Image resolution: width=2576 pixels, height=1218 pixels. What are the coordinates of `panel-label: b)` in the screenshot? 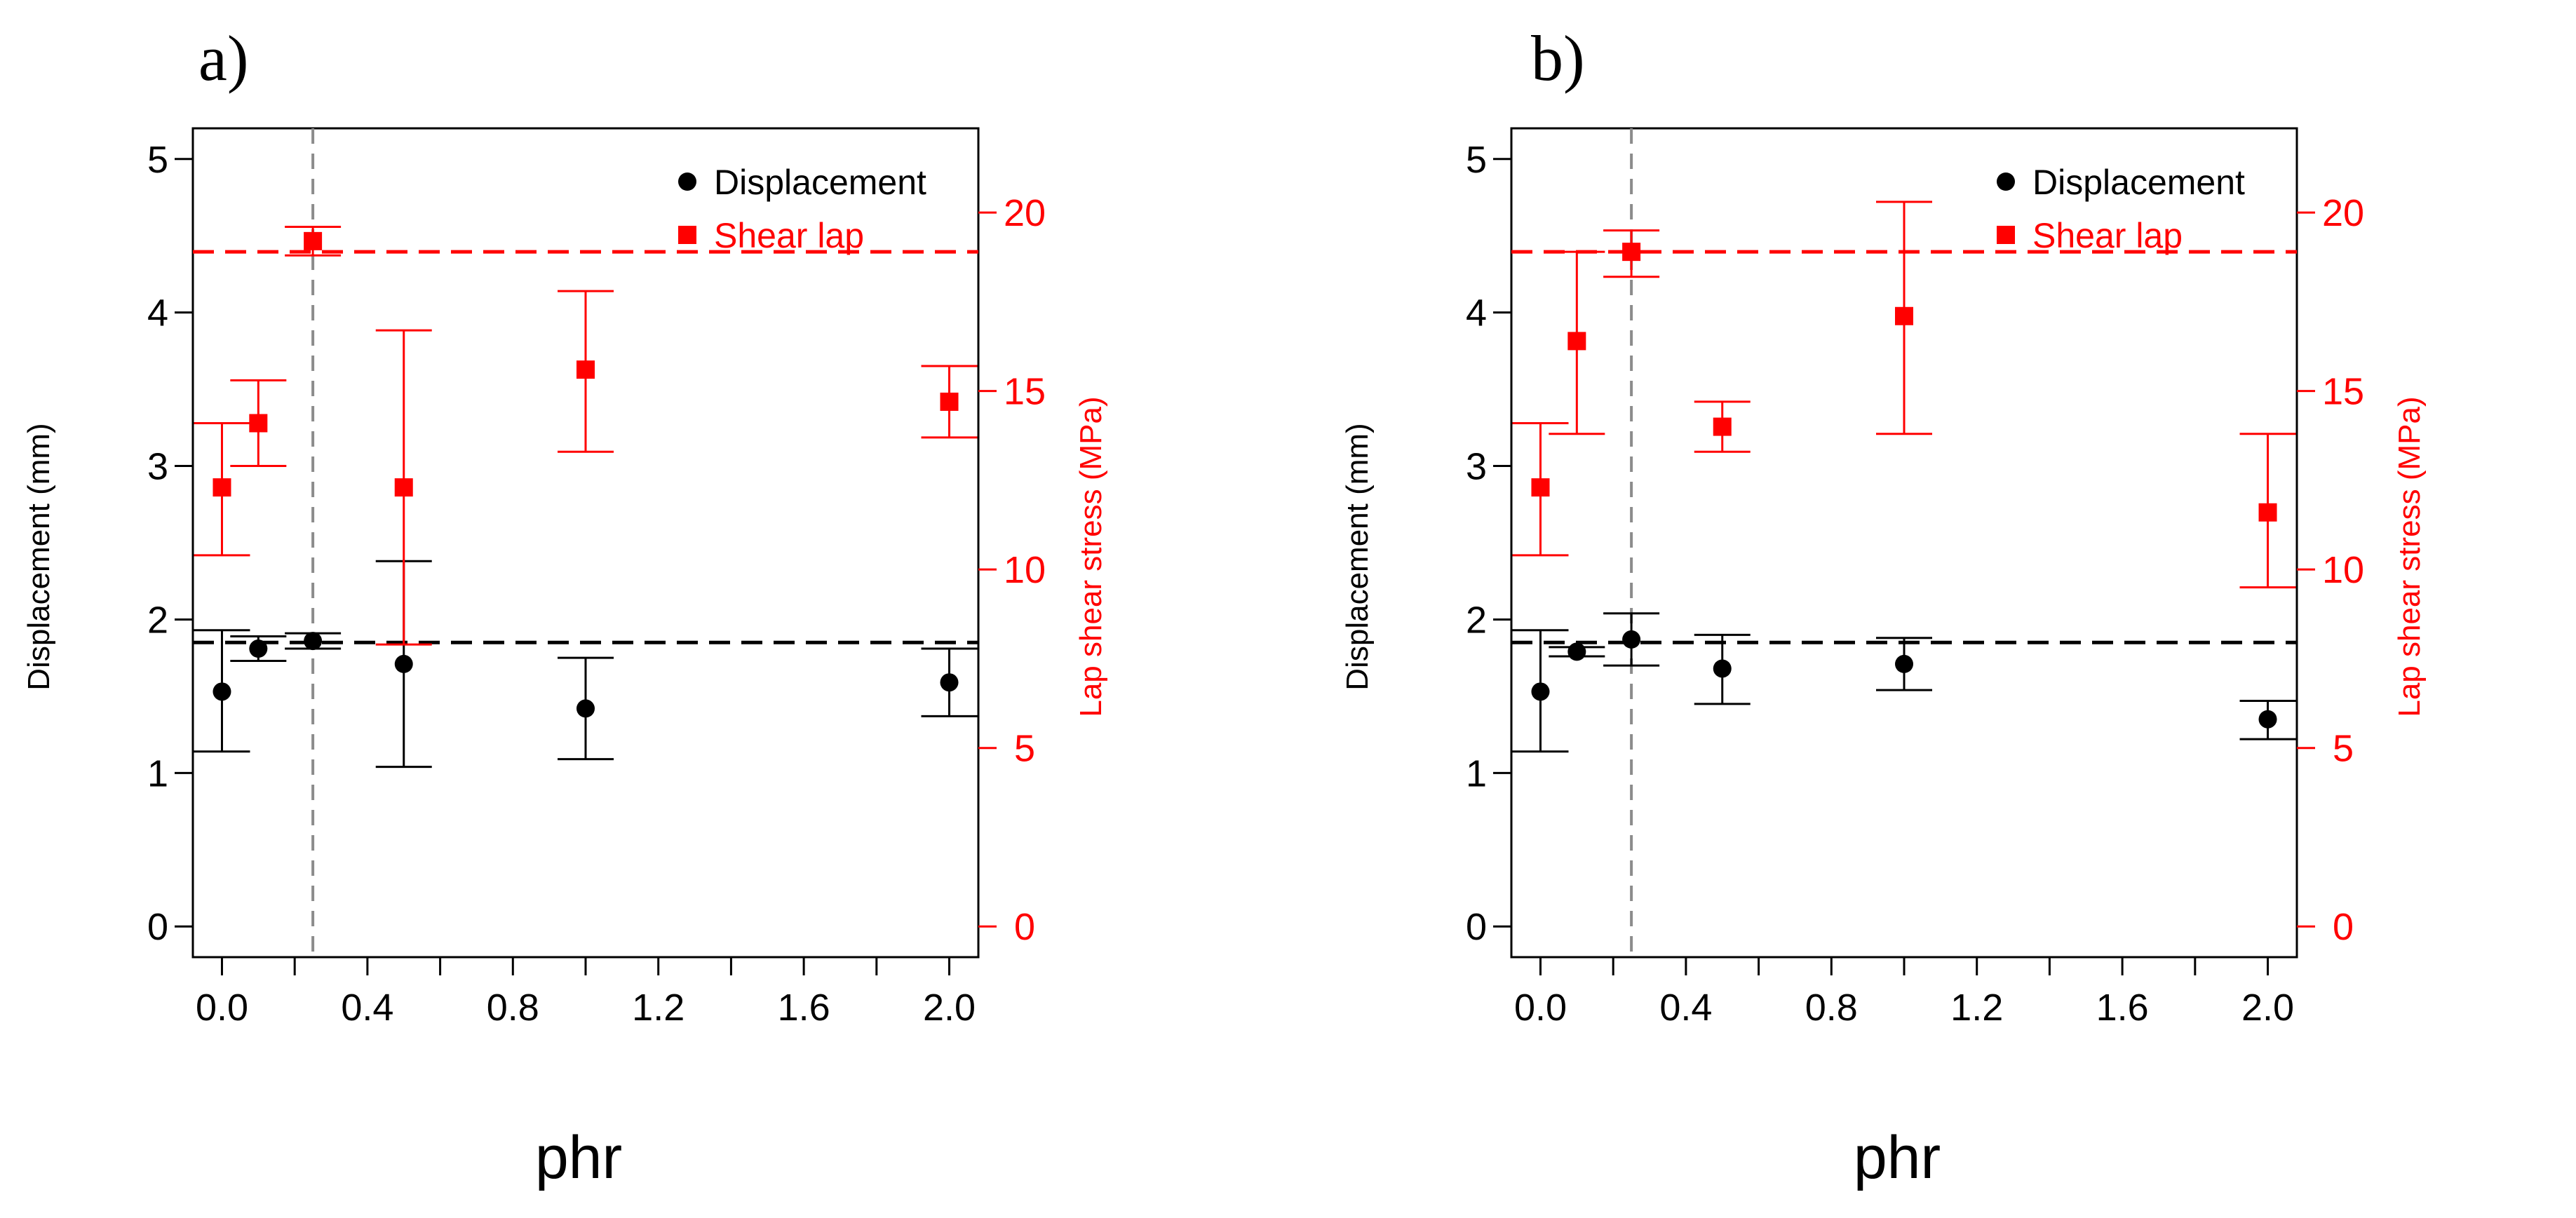 It's located at (1558, 58).